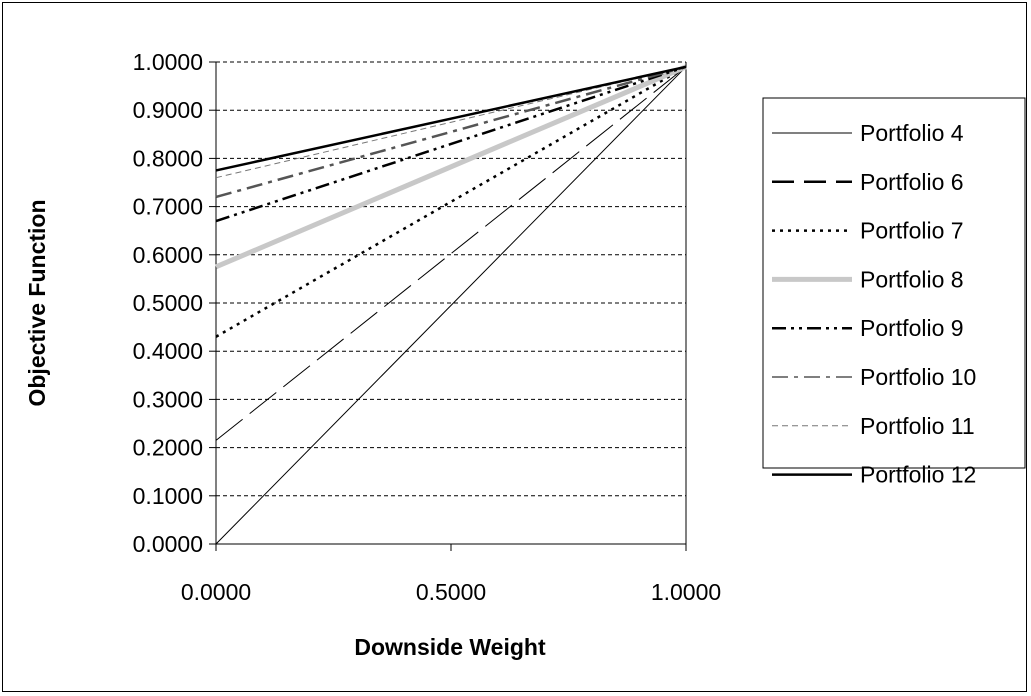 Image resolution: width=1031 pixels, height=696 pixels. I want to click on legend-label-portfolio-10: Portfolio 10, so click(918, 377).